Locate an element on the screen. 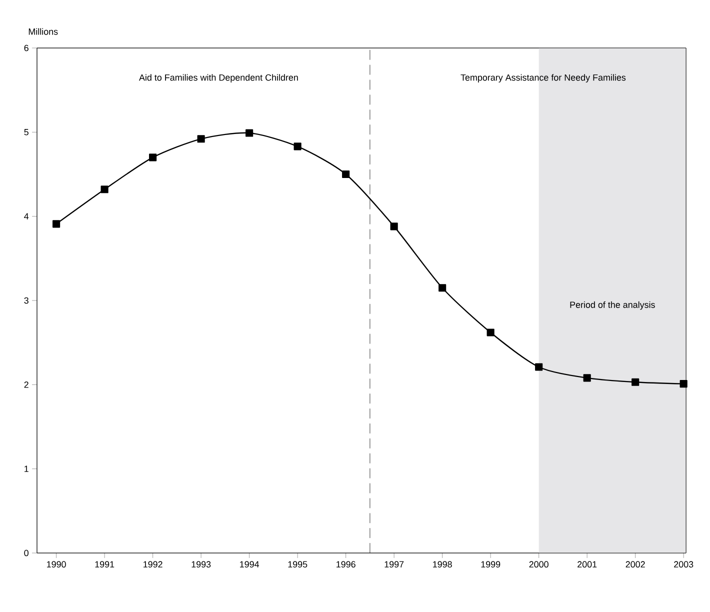 The width and height of the screenshot is (710, 612). annotation: Temporary Assistance for Needy Families is located at coordinates (543, 78).